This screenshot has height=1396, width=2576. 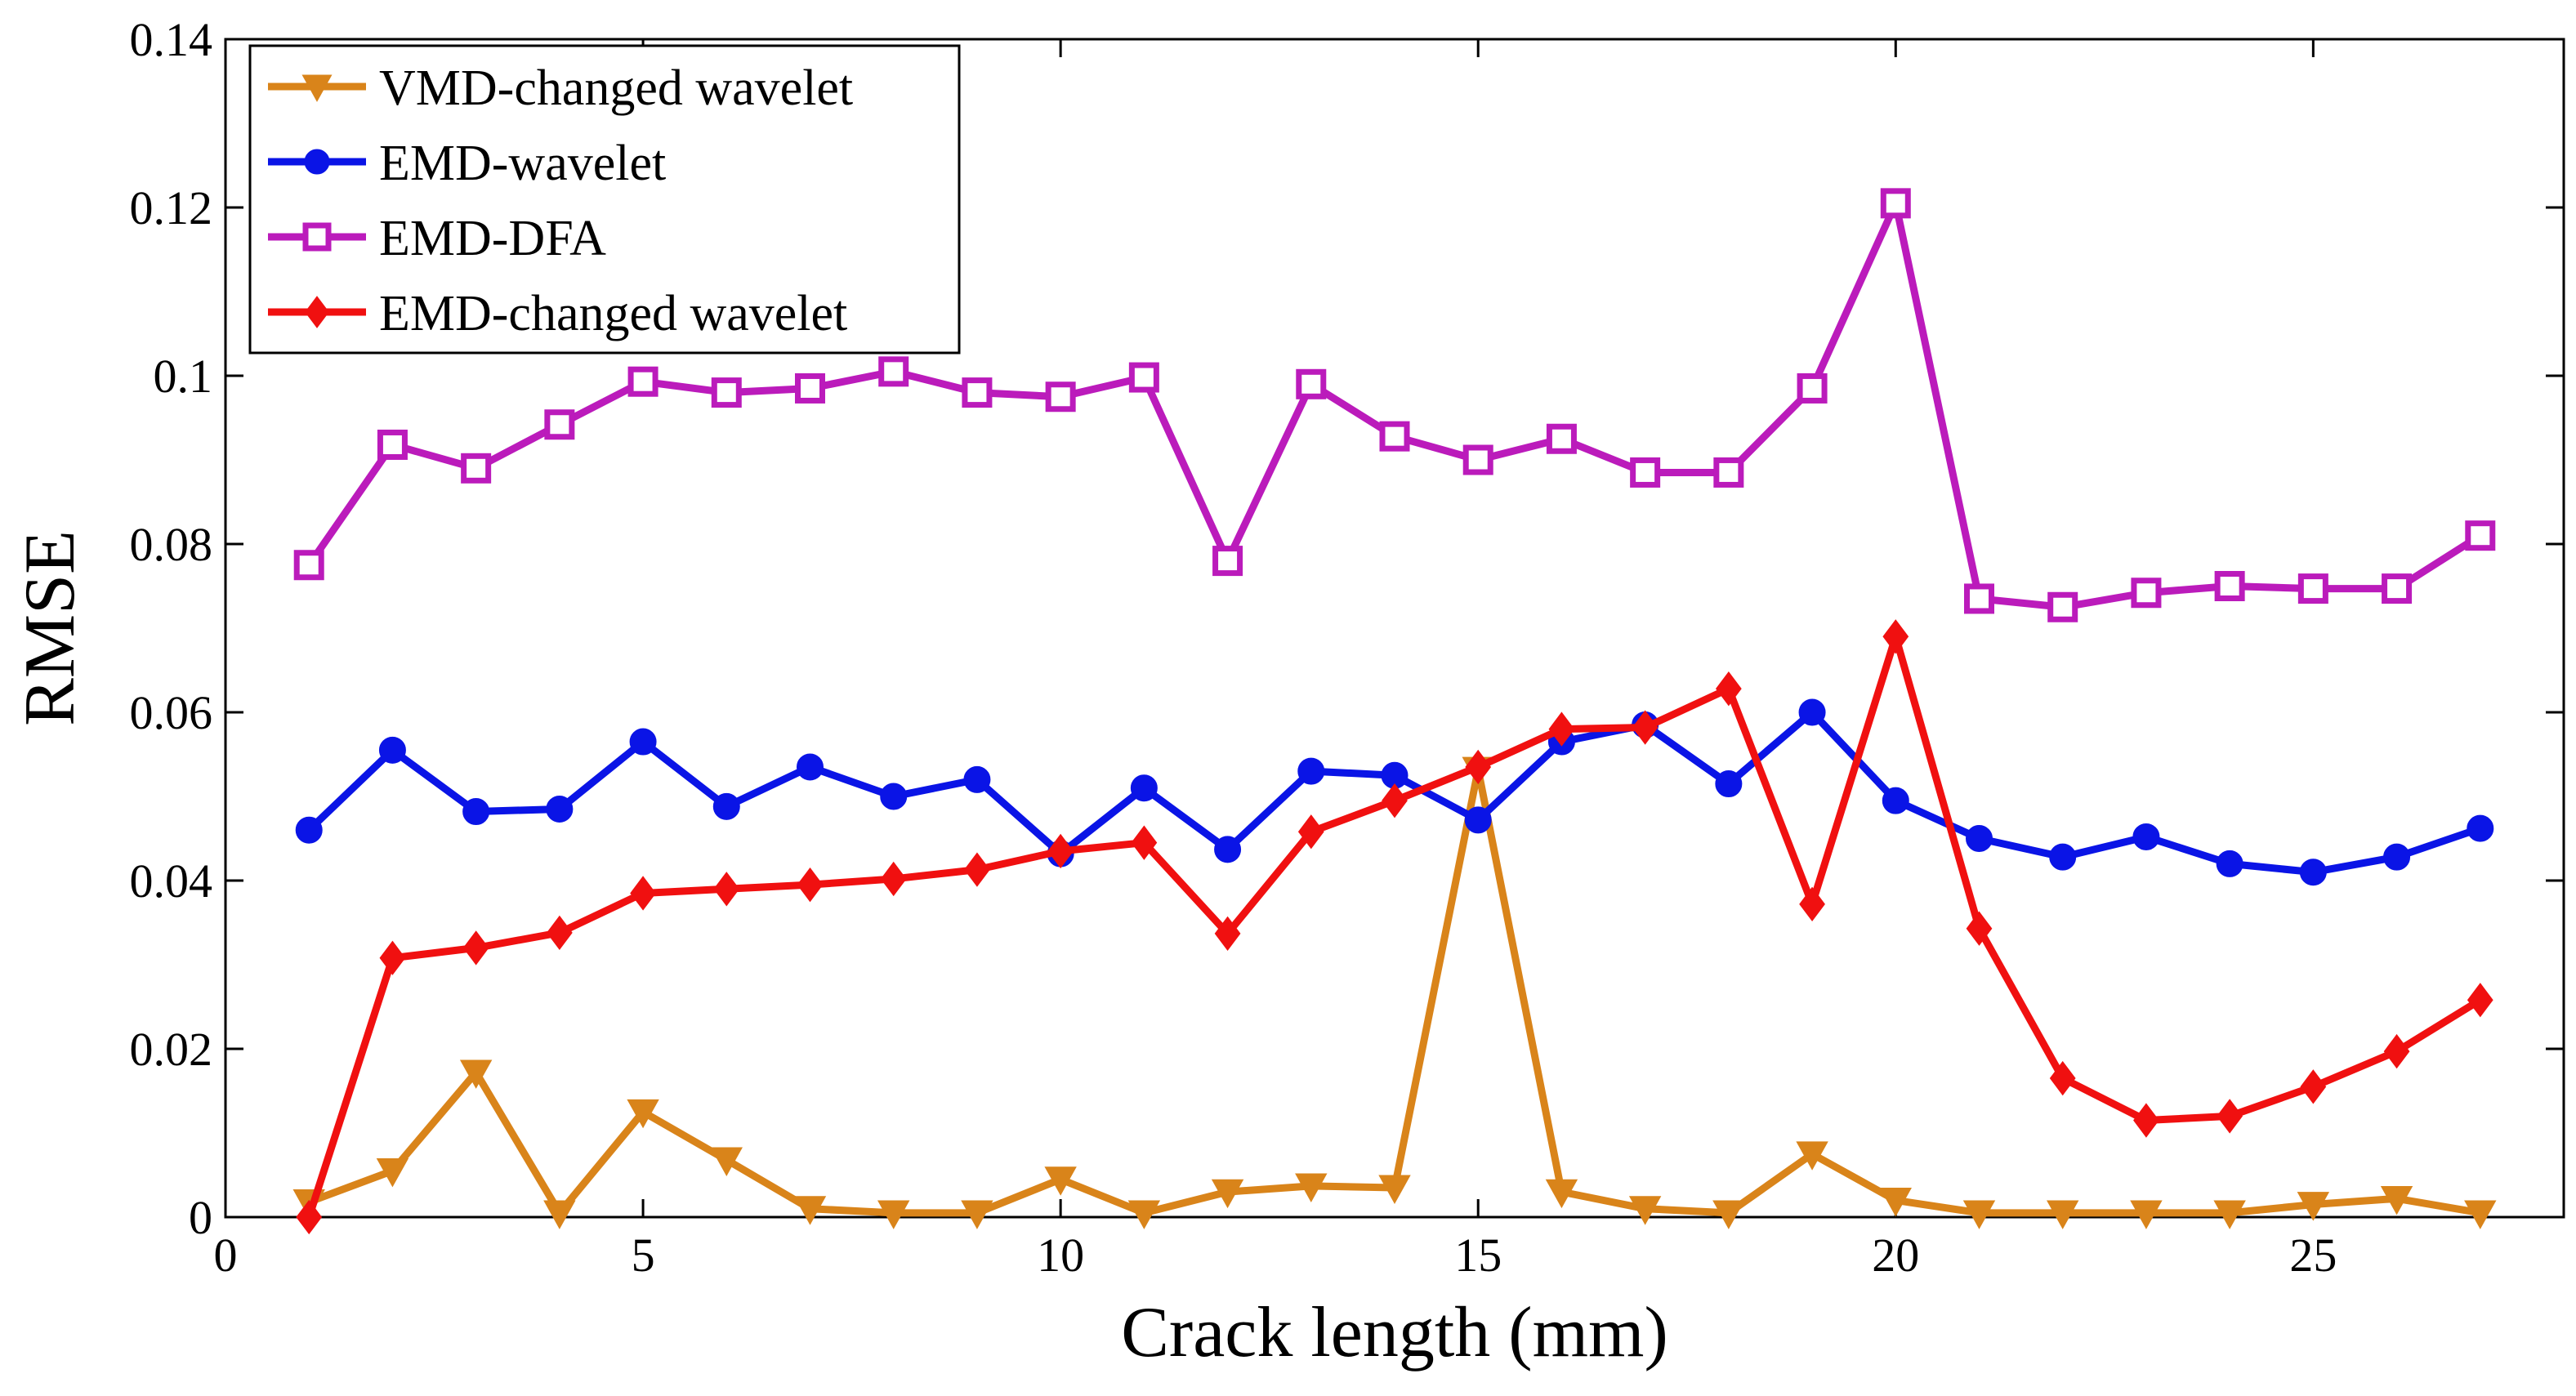 I want to click on series-emd-wavelet, so click(x=1395, y=792).